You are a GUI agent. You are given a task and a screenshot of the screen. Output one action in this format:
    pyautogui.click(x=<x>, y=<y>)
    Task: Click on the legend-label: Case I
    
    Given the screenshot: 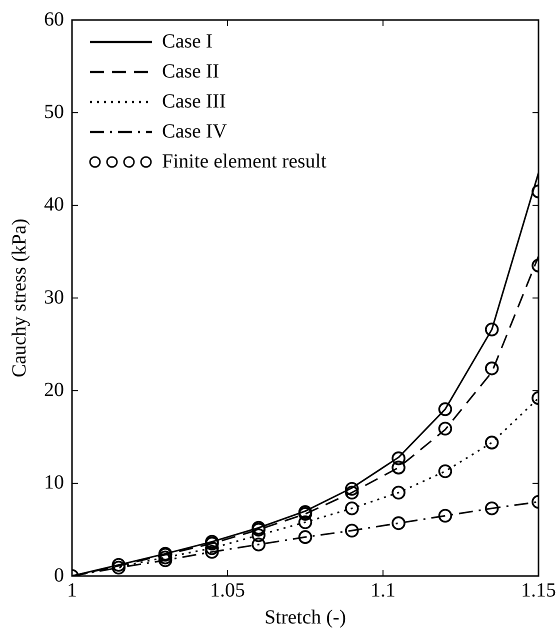 What is the action you would take?
    pyautogui.click(x=187, y=41)
    